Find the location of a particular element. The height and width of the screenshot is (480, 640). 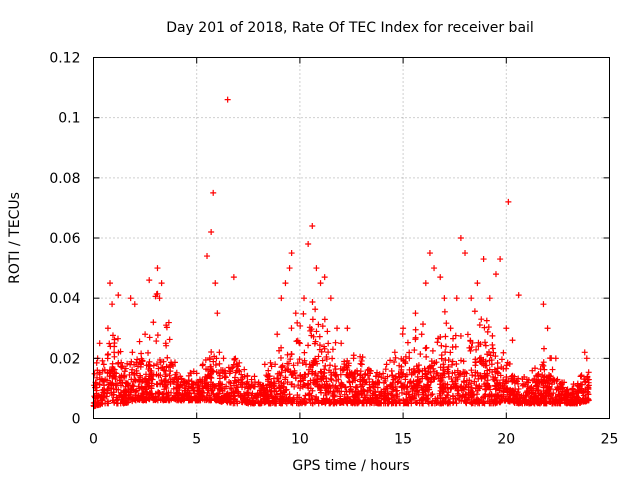

y-tick-label: 0.04 is located at coordinates (64, 299).